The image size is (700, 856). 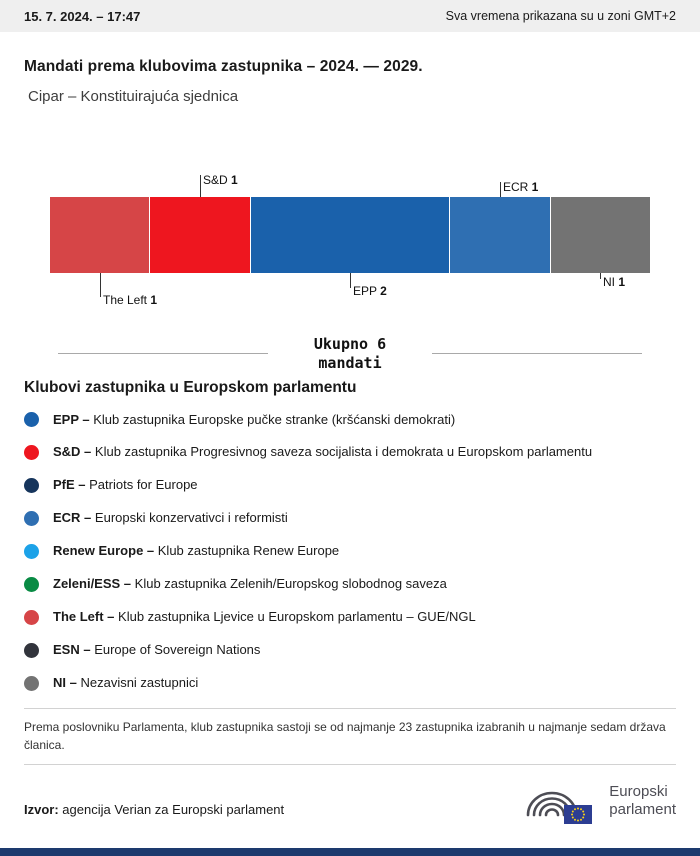 I want to click on callout-line-the-left, so click(x=100, y=285).